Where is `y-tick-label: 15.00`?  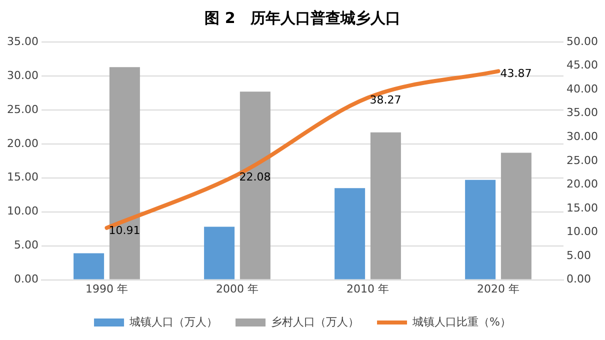 y-tick-label: 15.00 is located at coordinates (22, 177).